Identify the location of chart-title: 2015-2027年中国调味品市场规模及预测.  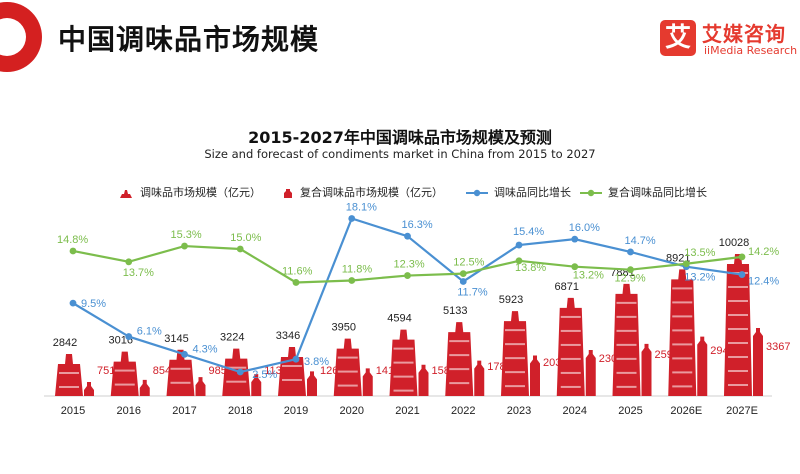
(400, 137).